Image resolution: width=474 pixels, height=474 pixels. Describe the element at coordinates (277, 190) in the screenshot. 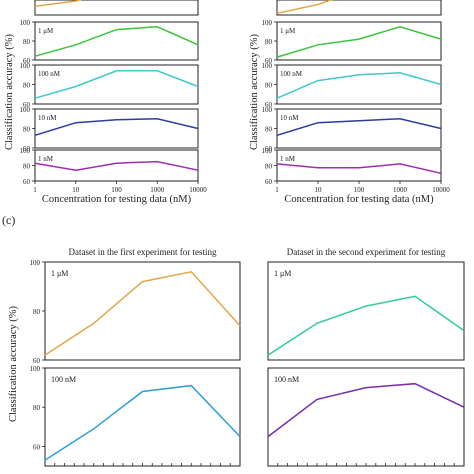

I see `right-xtick-label: 1` at that location.